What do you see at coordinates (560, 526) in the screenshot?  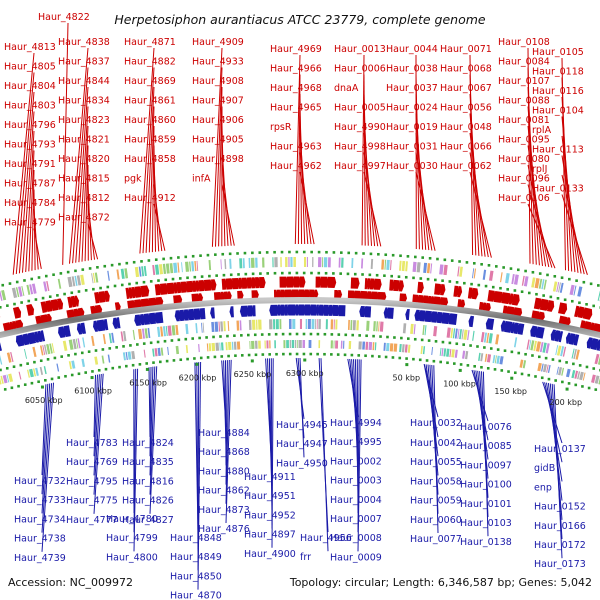 I see `gene-label-bottom: Haur_0166` at bounding box center [560, 526].